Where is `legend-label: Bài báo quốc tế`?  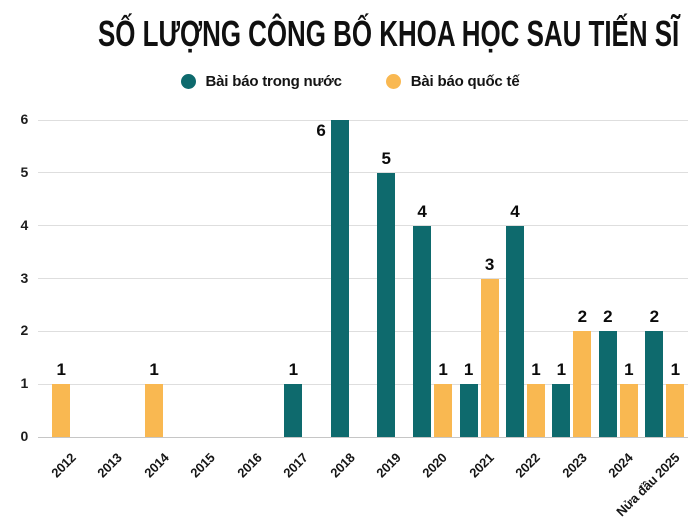
legend-label: Bài báo quốc tế is located at coordinates (465, 81).